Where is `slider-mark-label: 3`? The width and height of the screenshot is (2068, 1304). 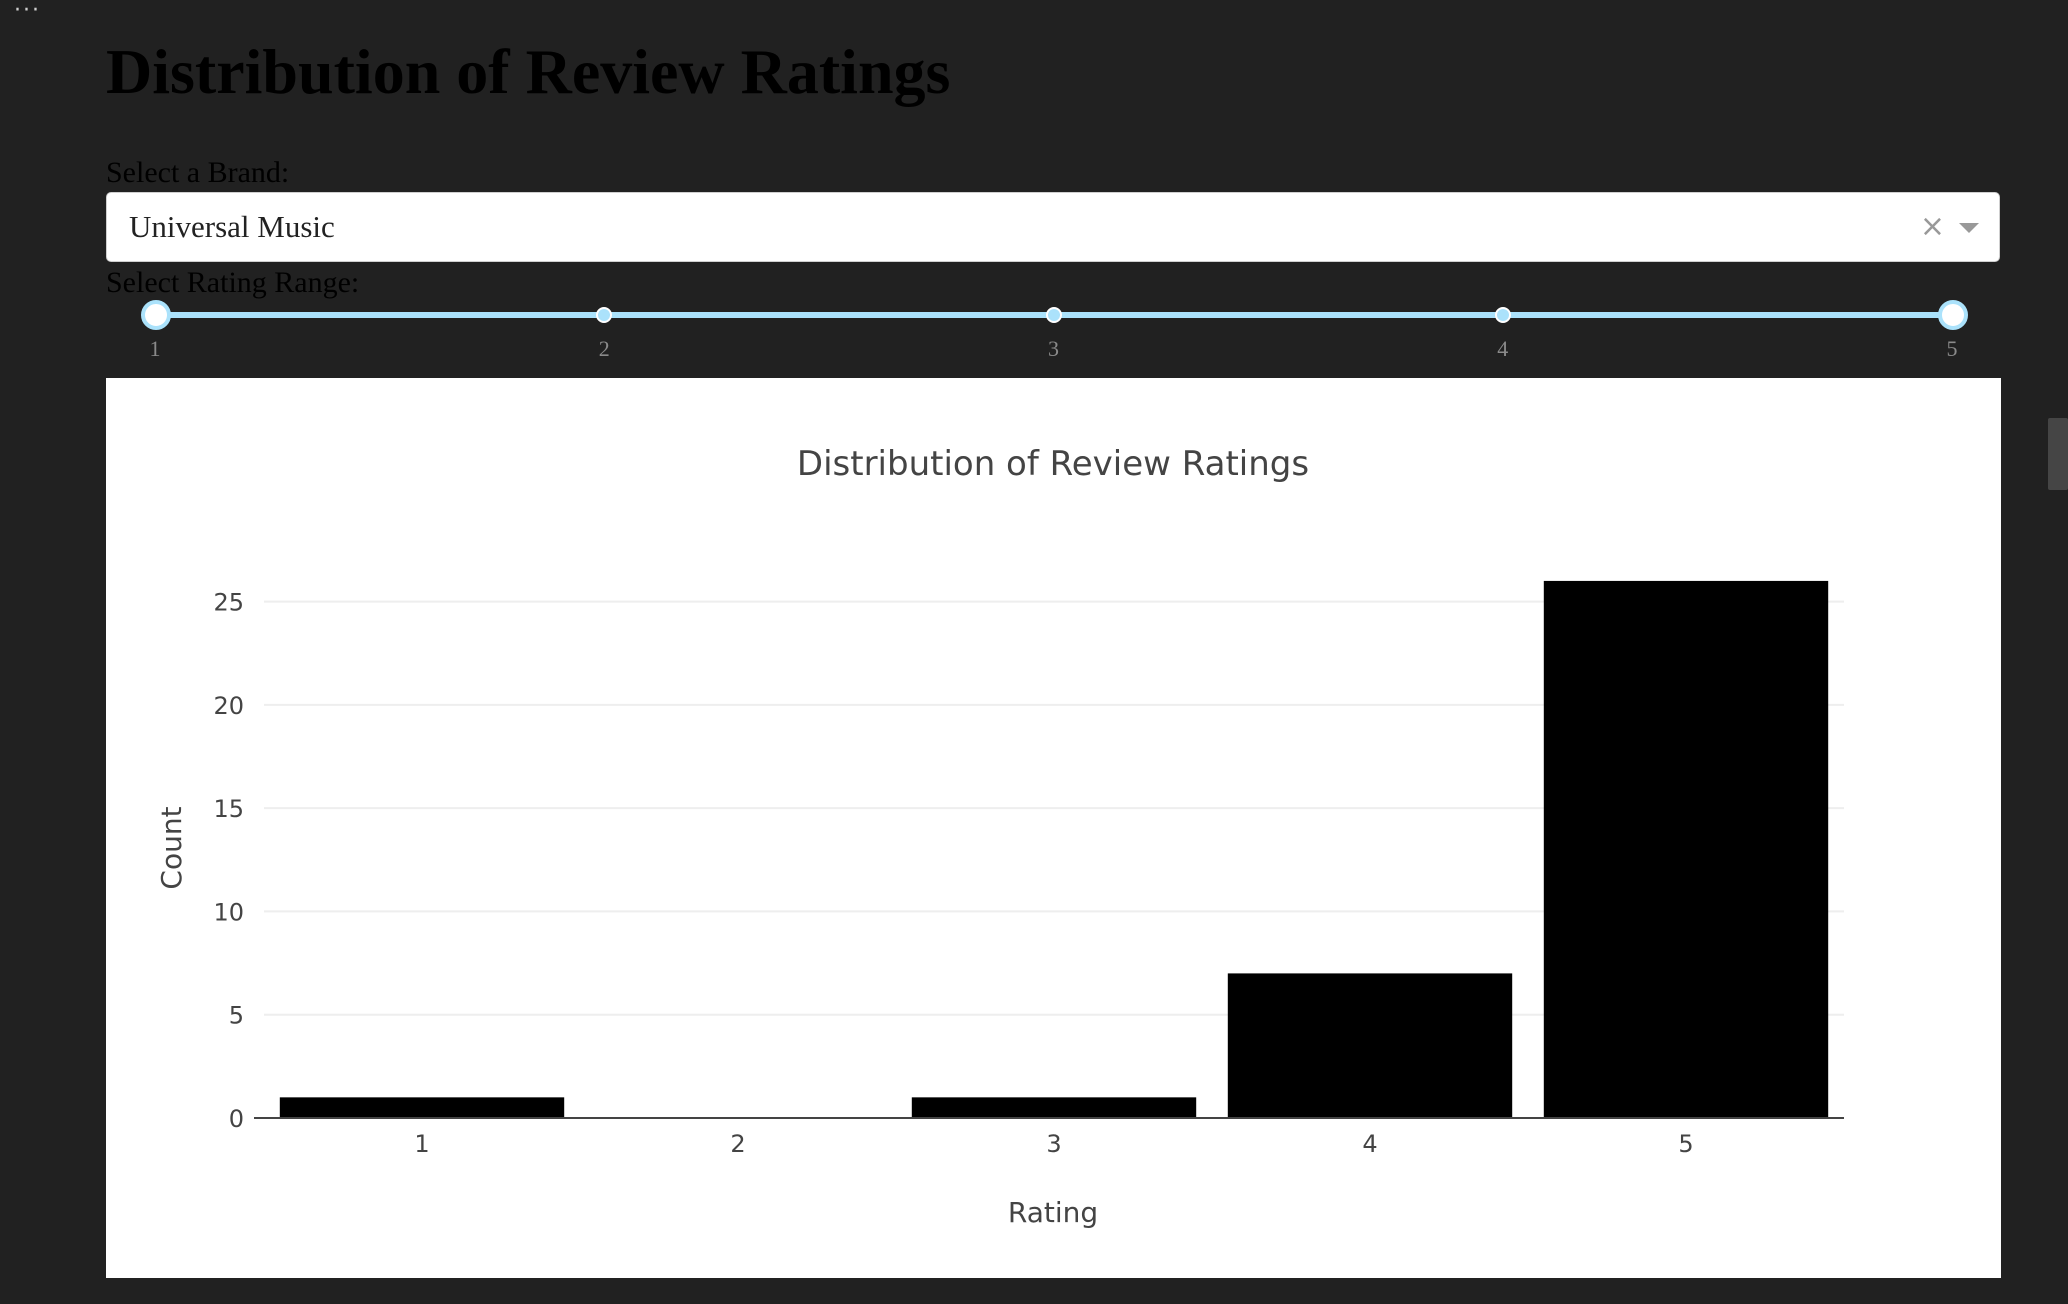 slider-mark-label: 3 is located at coordinates (1053, 348).